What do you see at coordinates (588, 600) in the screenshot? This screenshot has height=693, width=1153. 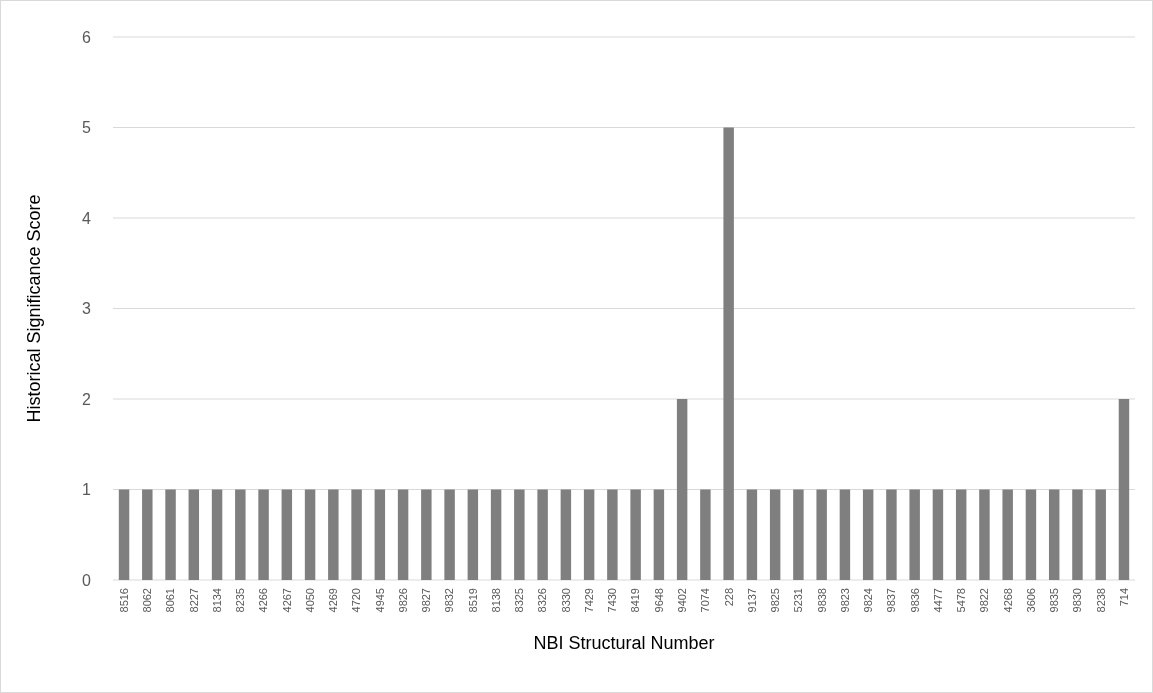 I see `x-tick-label: 7429` at bounding box center [588, 600].